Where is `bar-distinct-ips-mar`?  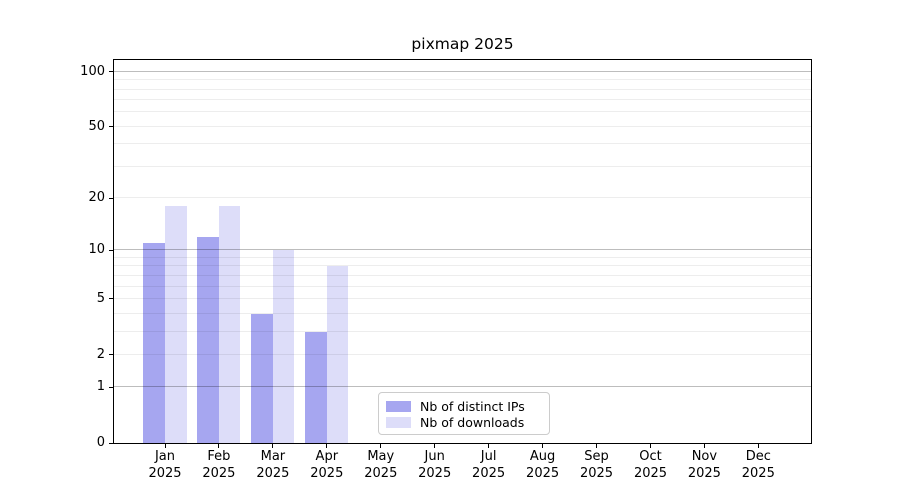 bar-distinct-ips-mar is located at coordinates (262, 378).